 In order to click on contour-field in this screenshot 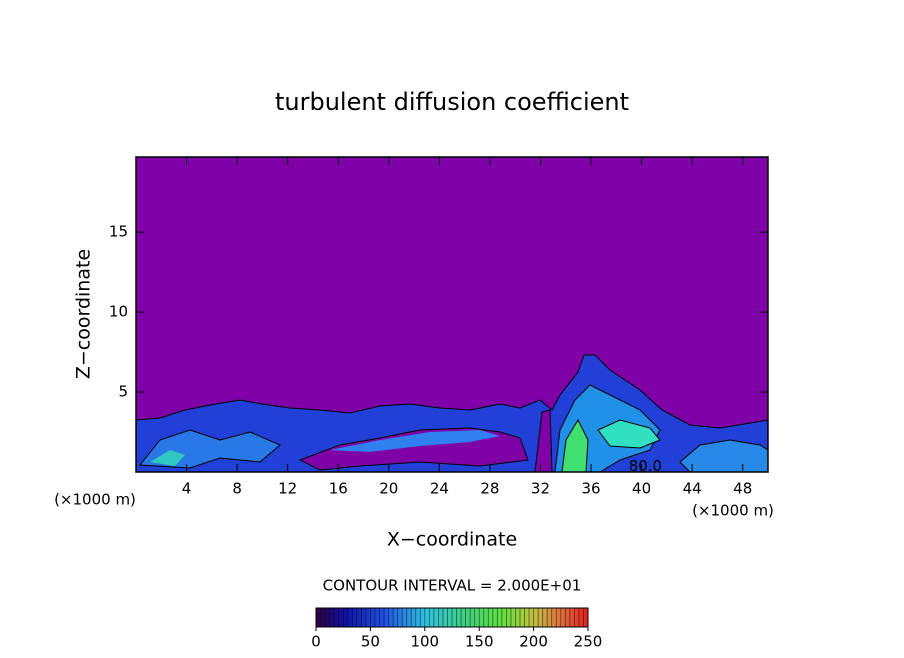, I will do `click(452, 413)`.